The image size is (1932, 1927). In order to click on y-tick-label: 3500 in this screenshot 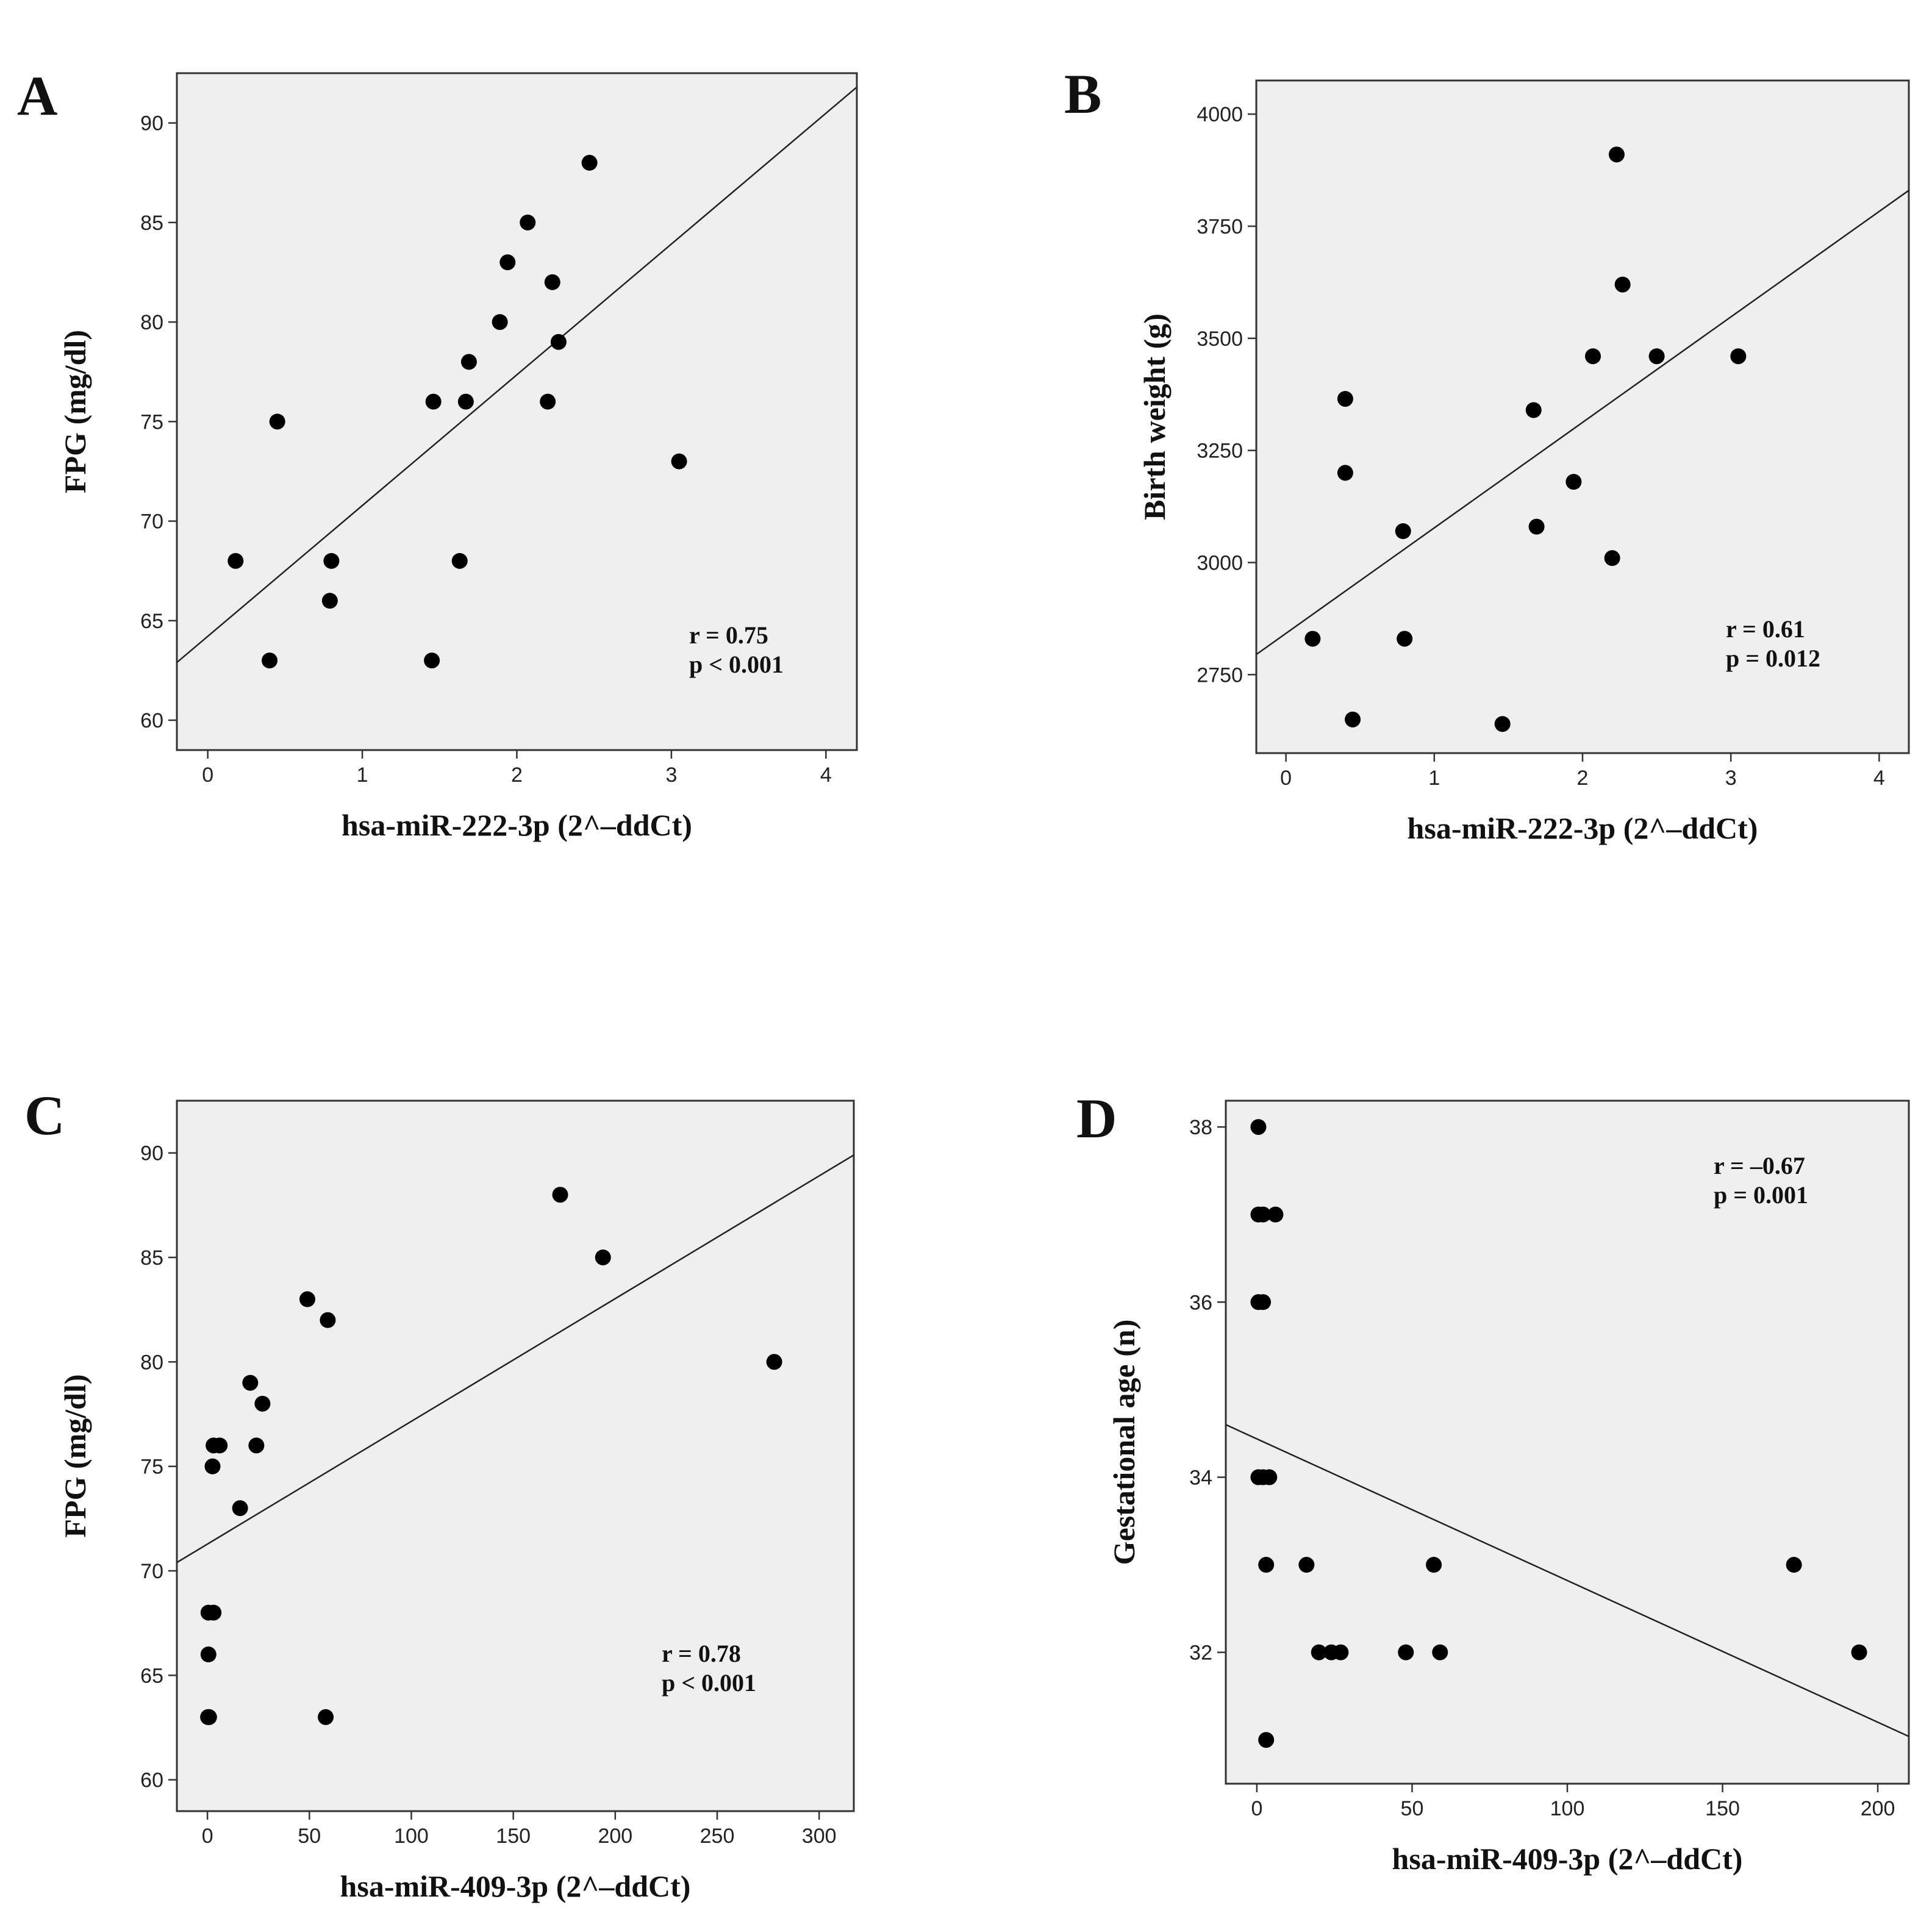, I will do `click(1220, 339)`.